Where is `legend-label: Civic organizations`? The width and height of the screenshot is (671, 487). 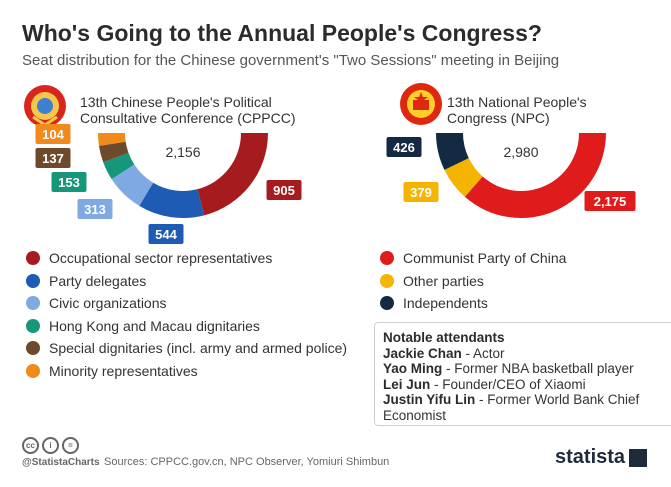
legend-label: Civic organizations is located at coordinates (108, 303).